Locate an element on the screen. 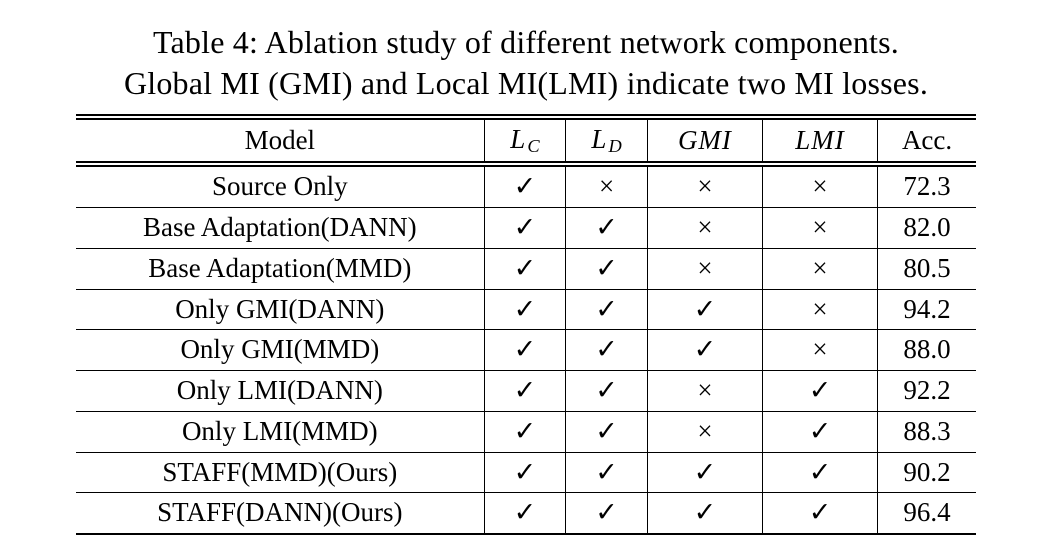  ld-subscript: D is located at coordinates (615, 146).